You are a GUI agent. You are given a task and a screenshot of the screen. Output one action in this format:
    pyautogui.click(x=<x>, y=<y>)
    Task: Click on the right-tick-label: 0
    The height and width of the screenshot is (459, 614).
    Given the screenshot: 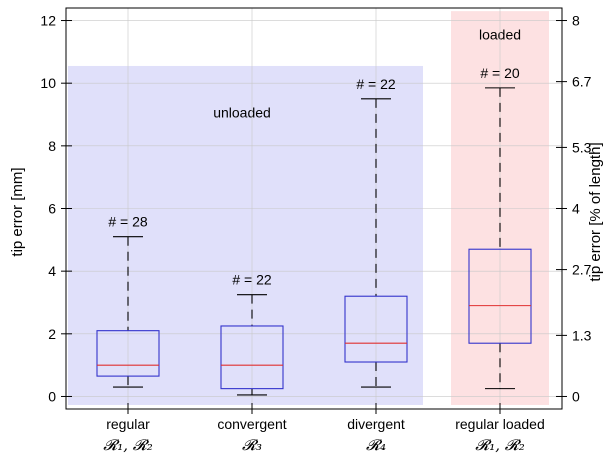 What is the action you would take?
    pyautogui.click(x=576, y=396)
    